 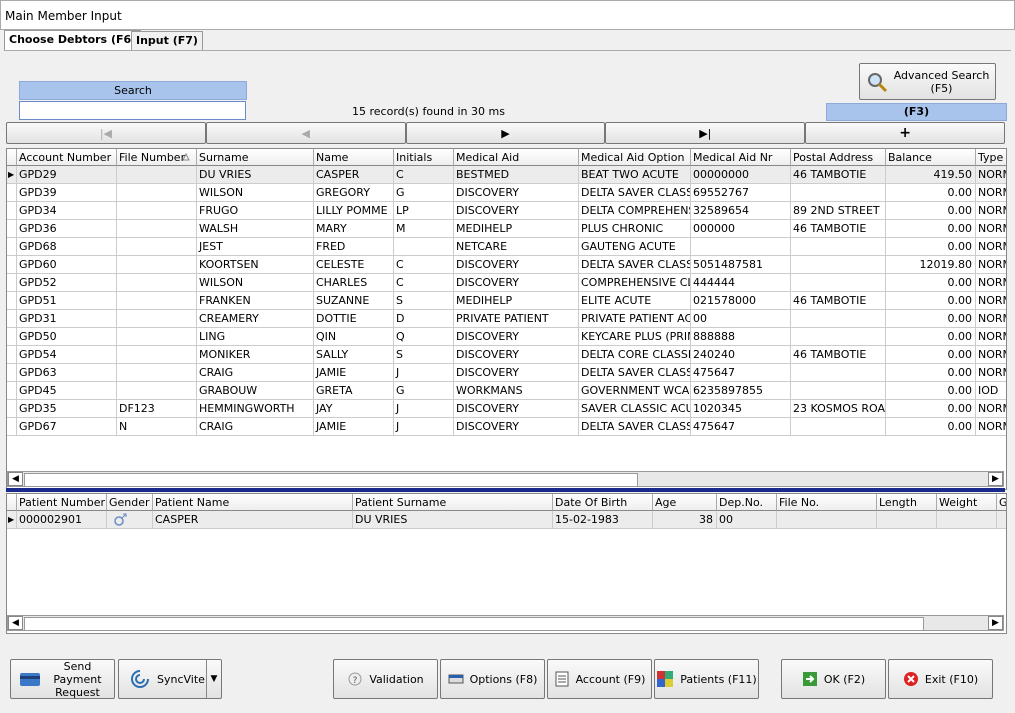 I want to click on nav-next: ▶, so click(x=505, y=133).